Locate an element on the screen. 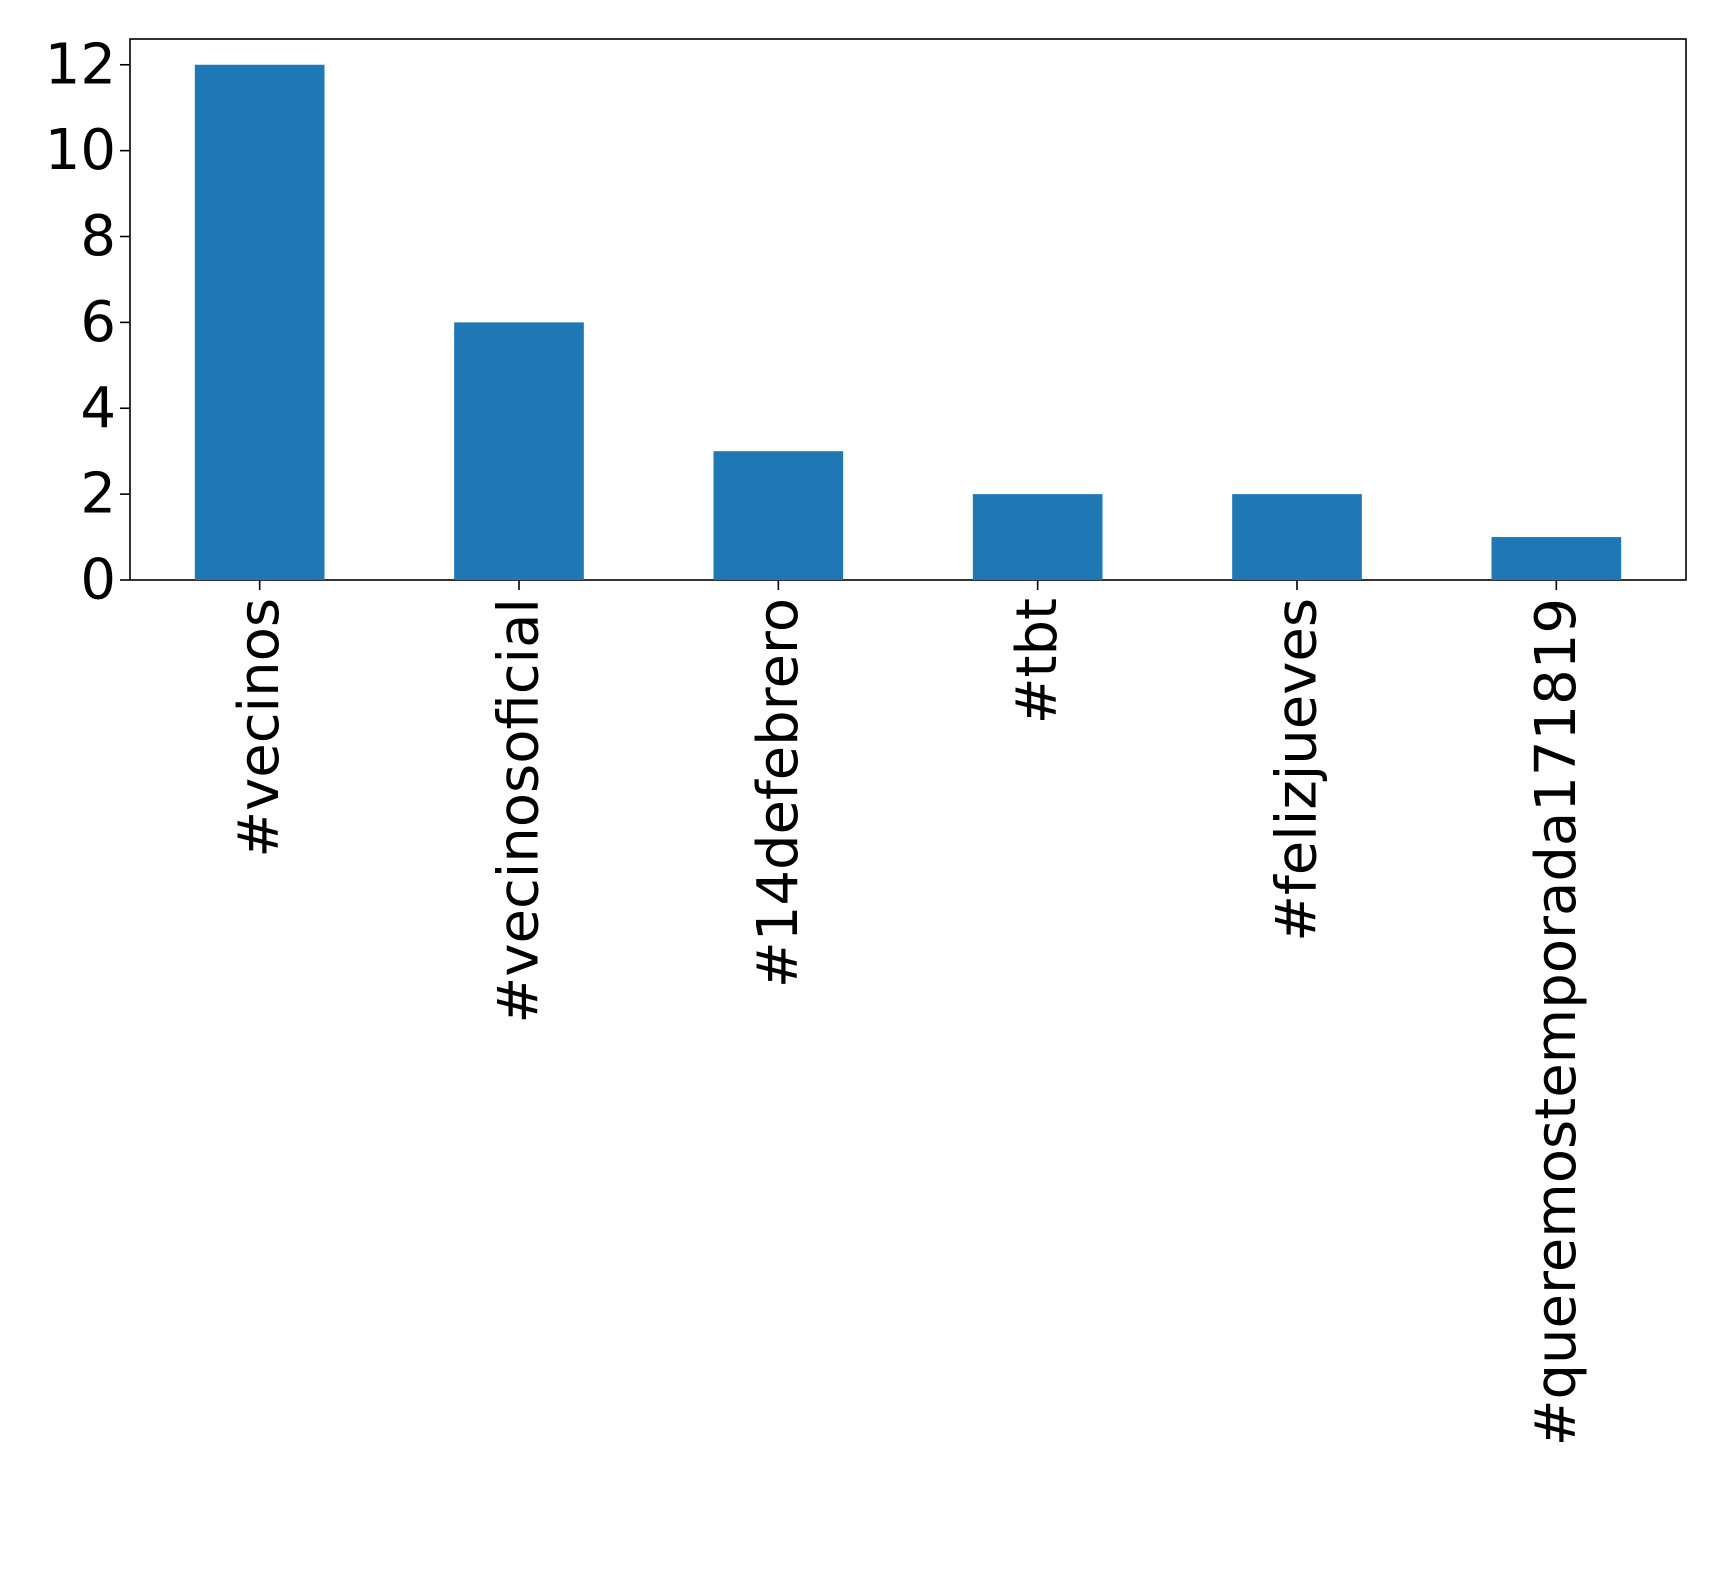 The width and height of the screenshot is (1719, 1574). y-tick-label-6: 12 is located at coordinates (80, 64).